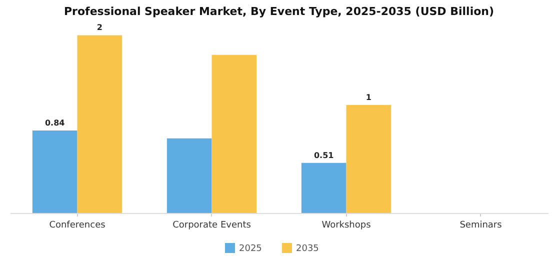 The width and height of the screenshot is (560, 280). What do you see at coordinates (77, 225) in the screenshot?
I see `x-tick-label: Conferences` at bounding box center [77, 225].